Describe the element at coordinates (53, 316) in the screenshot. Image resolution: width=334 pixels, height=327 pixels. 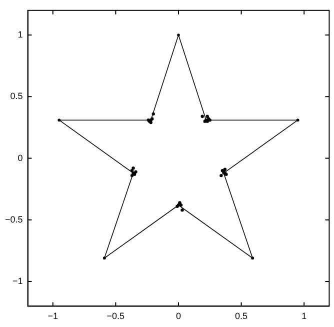
I see `x-tick-label: −1` at that location.